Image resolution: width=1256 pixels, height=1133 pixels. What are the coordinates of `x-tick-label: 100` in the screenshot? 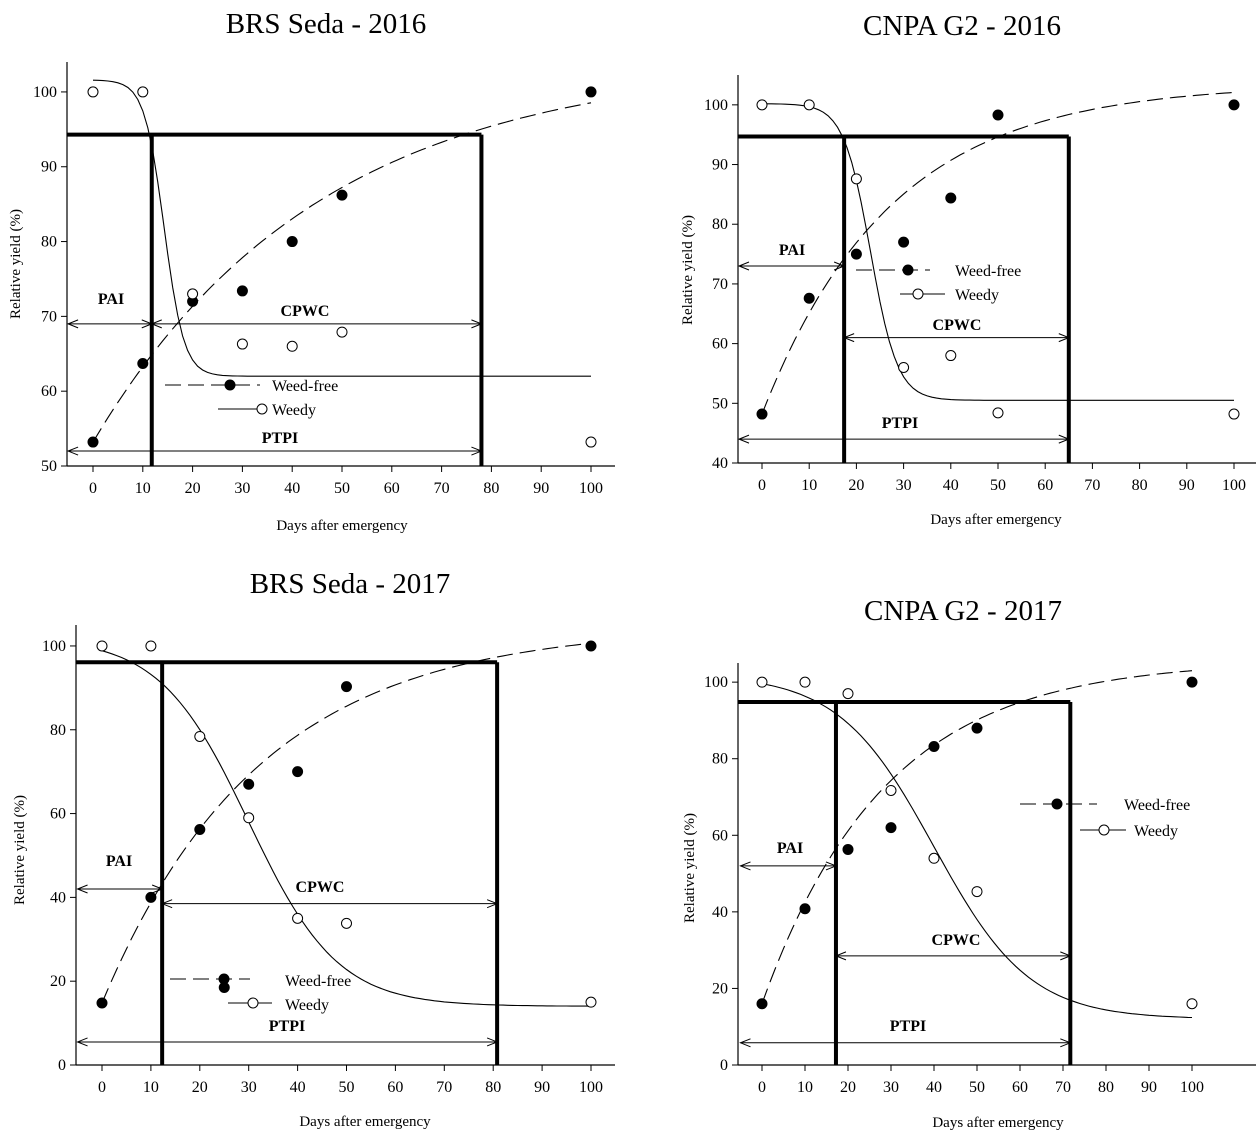 It's located at (591, 488).